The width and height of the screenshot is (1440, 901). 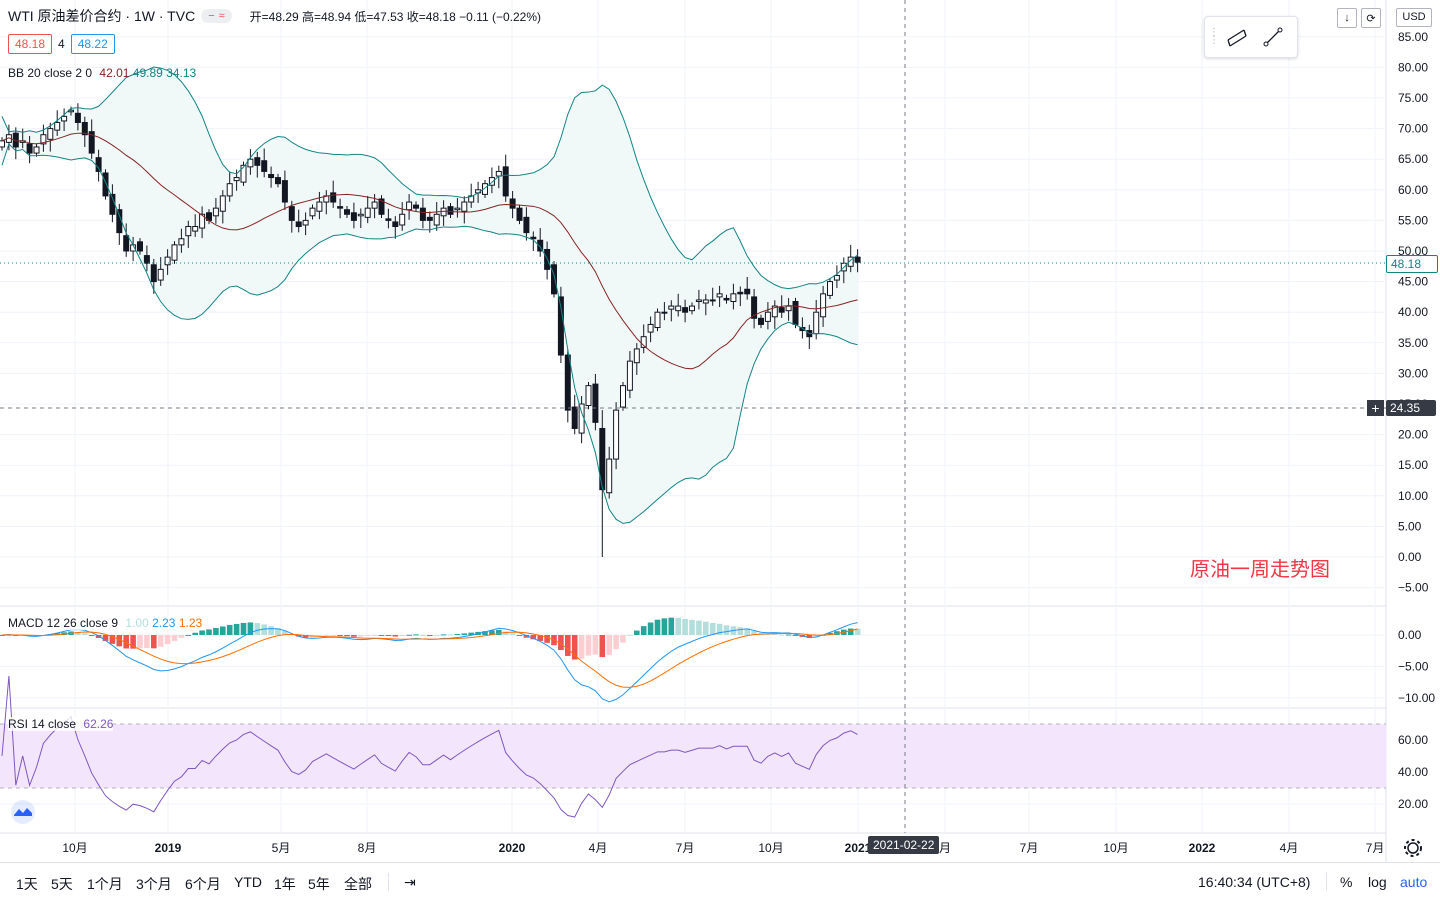 What do you see at coordinates (1406, 264) in the screenshot?
I see `last-price-value: 48.18` at bounding box center [1406, 264].